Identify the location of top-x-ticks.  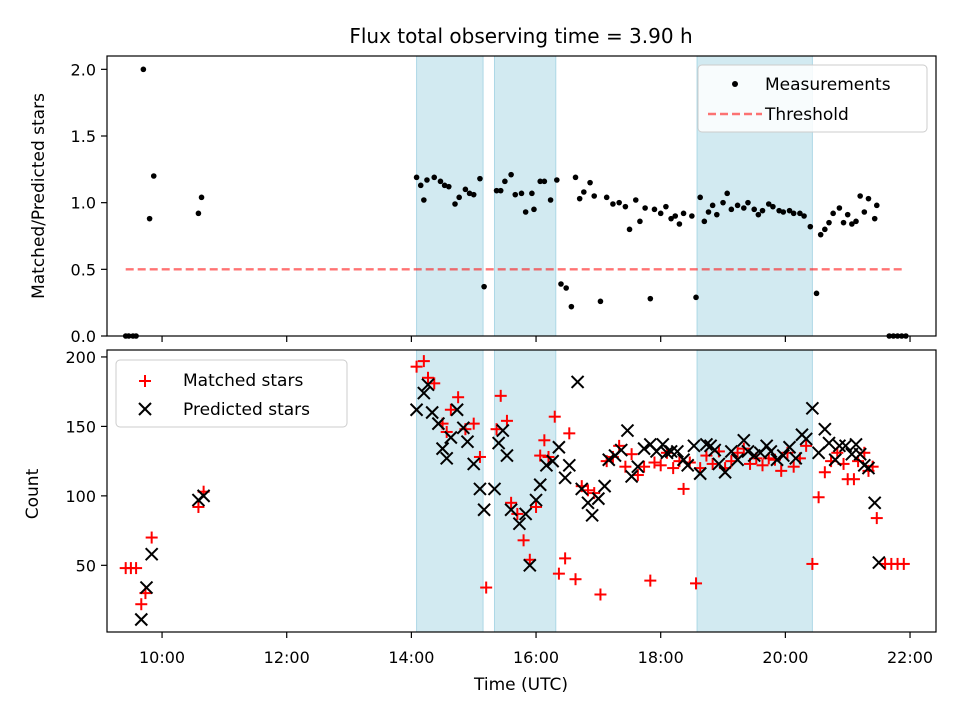
(536, 339).